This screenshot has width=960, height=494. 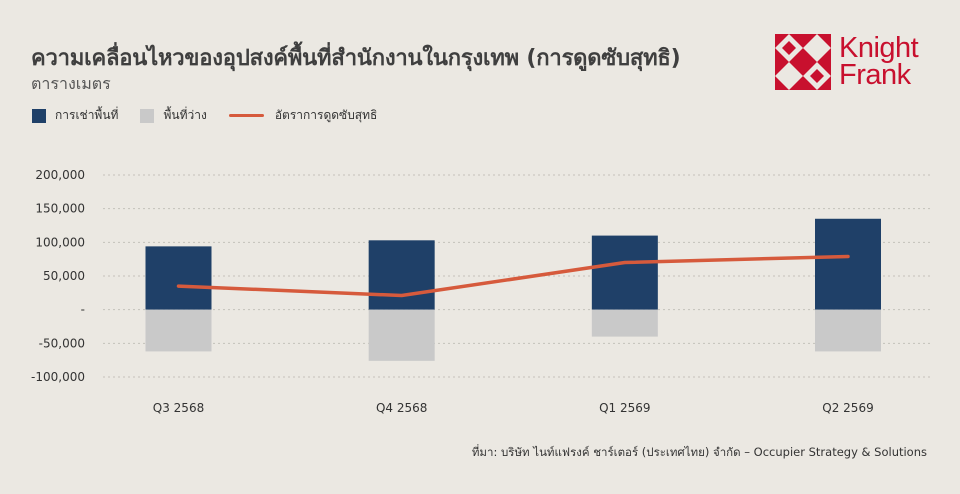 I want to click on legend-item-vacant: พื้นที่ว่าง, so click(x=173, y=115).